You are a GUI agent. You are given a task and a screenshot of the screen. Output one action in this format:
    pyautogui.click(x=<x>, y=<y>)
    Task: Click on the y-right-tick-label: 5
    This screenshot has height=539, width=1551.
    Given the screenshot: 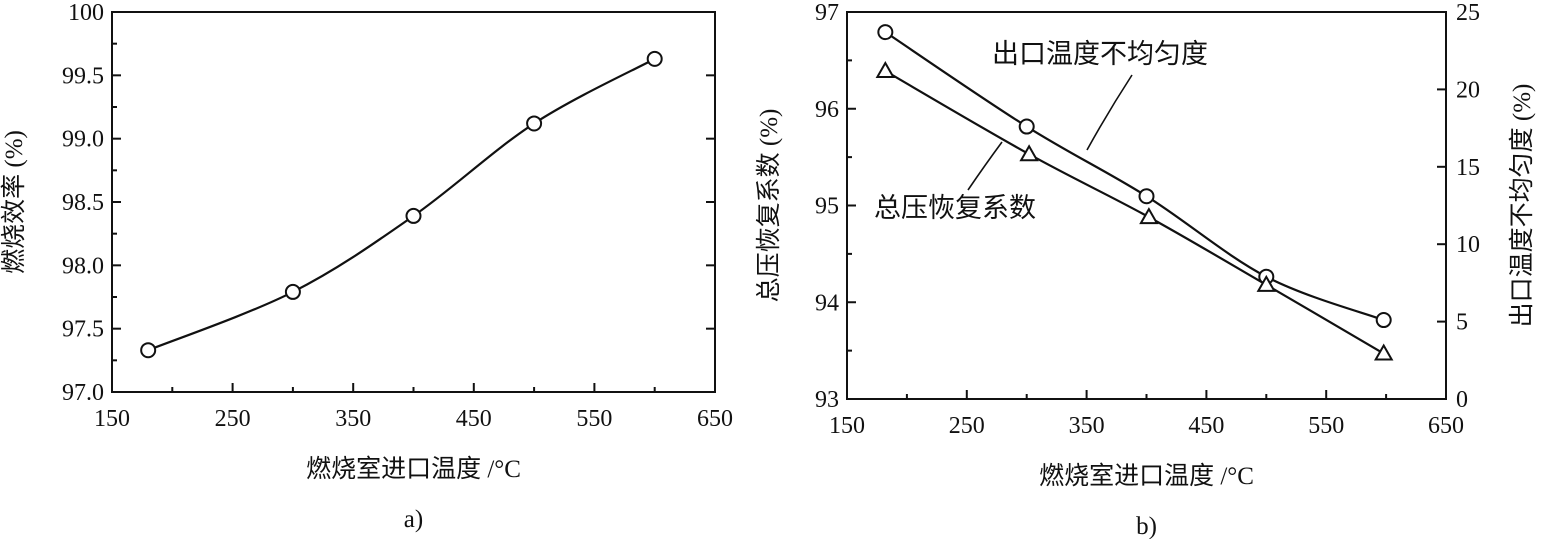 What is the action you would take?
    pyautogui.click(x=1462, y=323)
    